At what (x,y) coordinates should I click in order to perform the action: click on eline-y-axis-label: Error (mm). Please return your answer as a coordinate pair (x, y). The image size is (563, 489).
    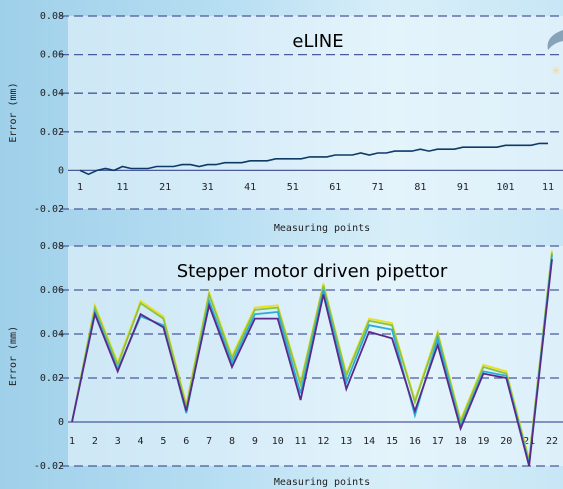
    Looking at the image, I should click on (13, 112).